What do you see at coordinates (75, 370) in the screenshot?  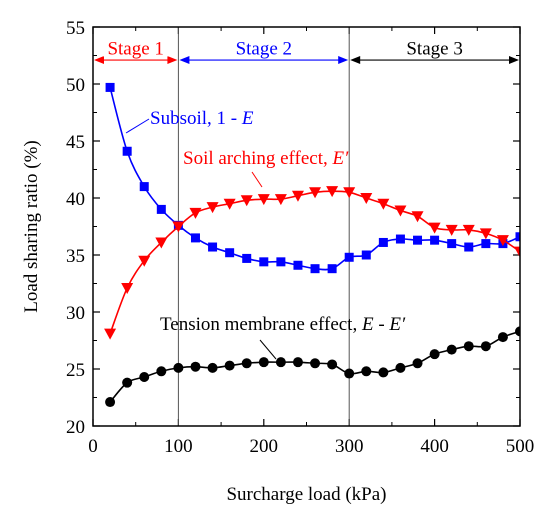 I see `y-tick-label: 25` at bounding box center [75, 370].